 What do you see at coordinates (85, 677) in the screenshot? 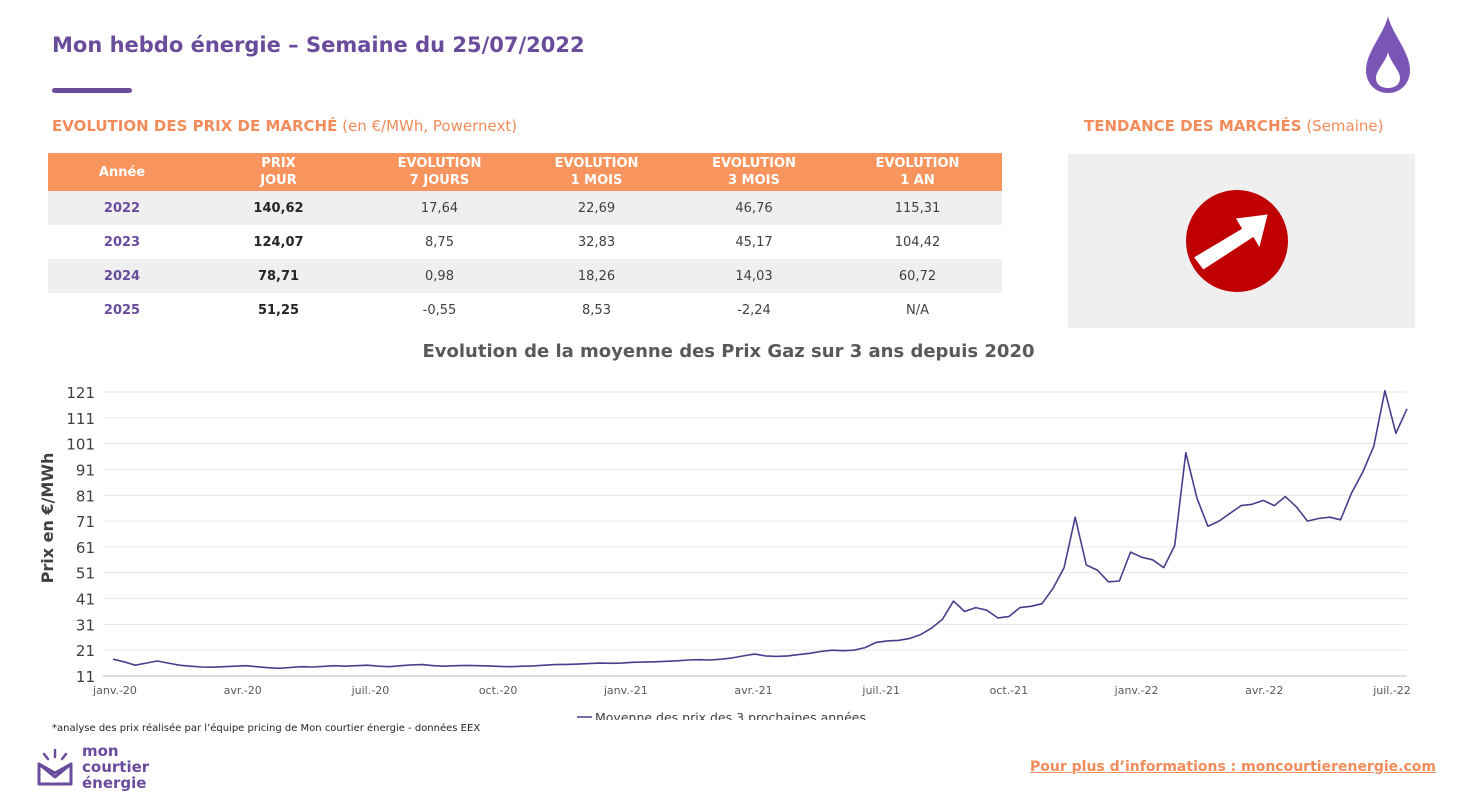
I see `y-tick-label: 11` at bounding box center [85, 677].